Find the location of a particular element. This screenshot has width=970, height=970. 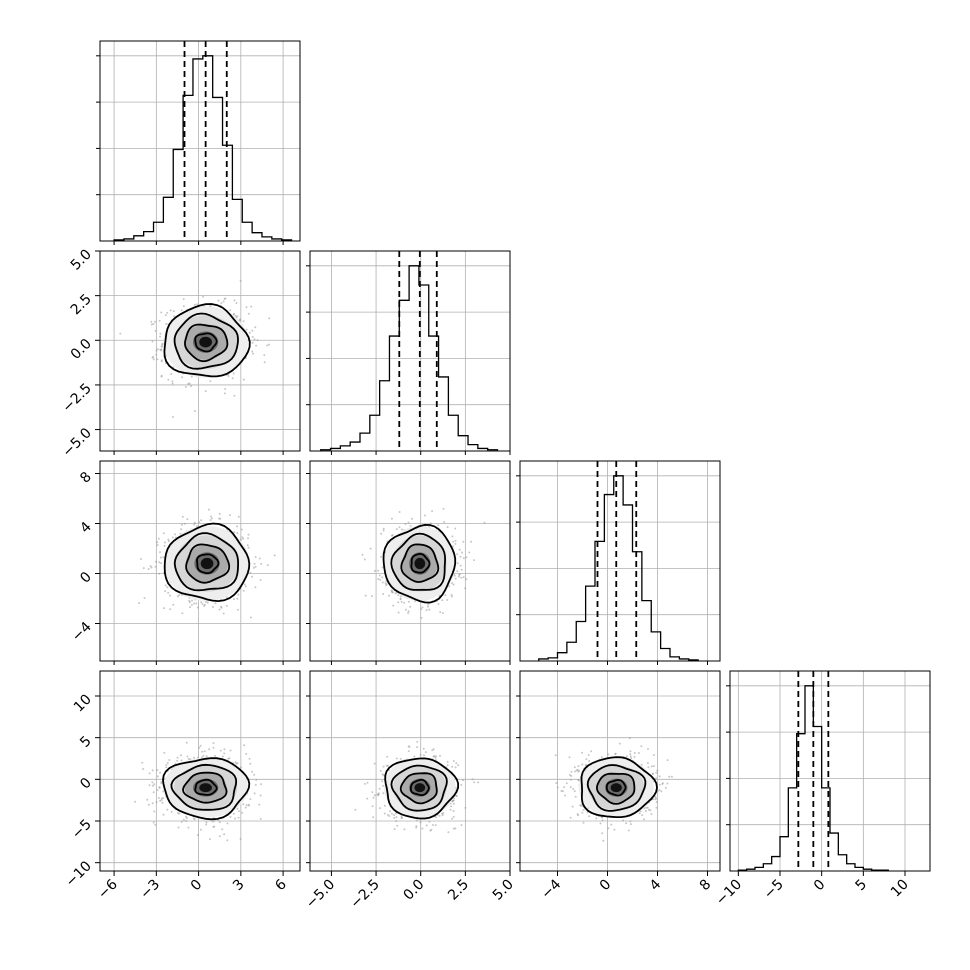

panel-1-2-frame is located at coordinates (410, 561).